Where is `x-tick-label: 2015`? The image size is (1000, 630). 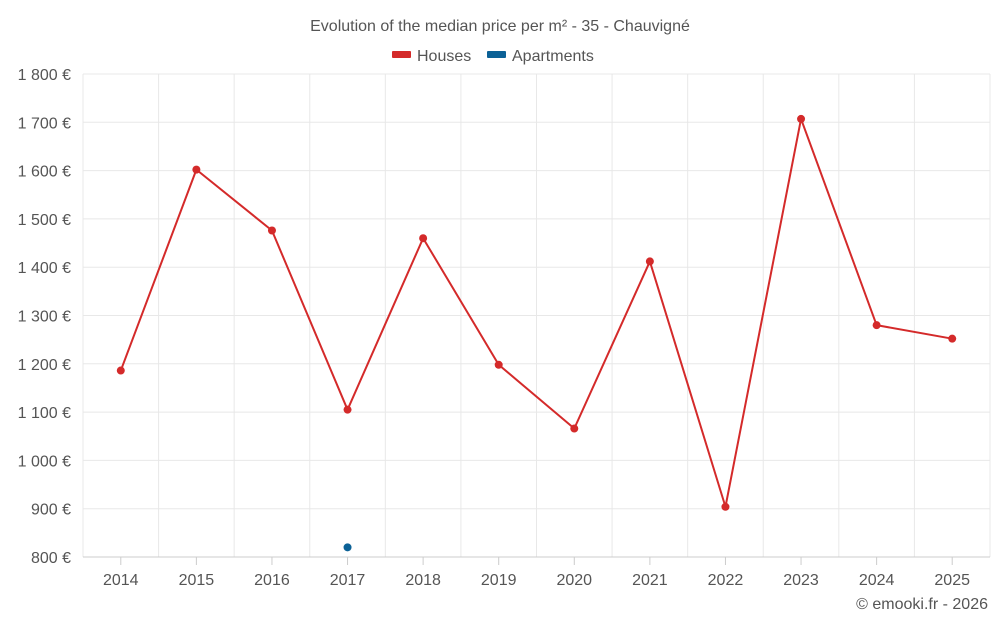 x-tick-label: 2015 is located at coordinates (197, 580).